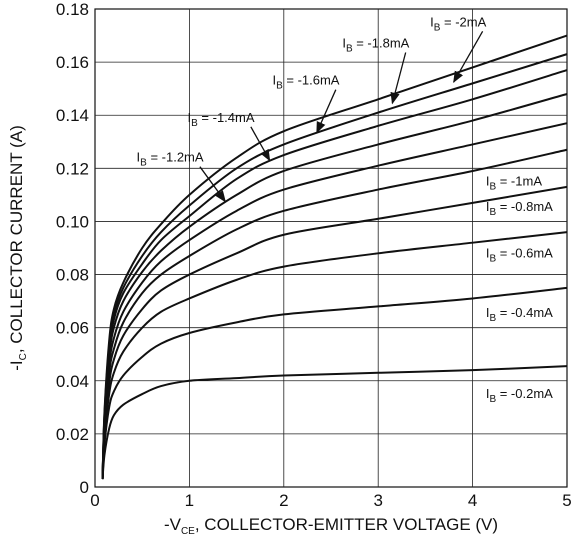  Describe the element at coordinates (72, 9) in the screenshot. I see `y-tick-label: 0.18` at that location.